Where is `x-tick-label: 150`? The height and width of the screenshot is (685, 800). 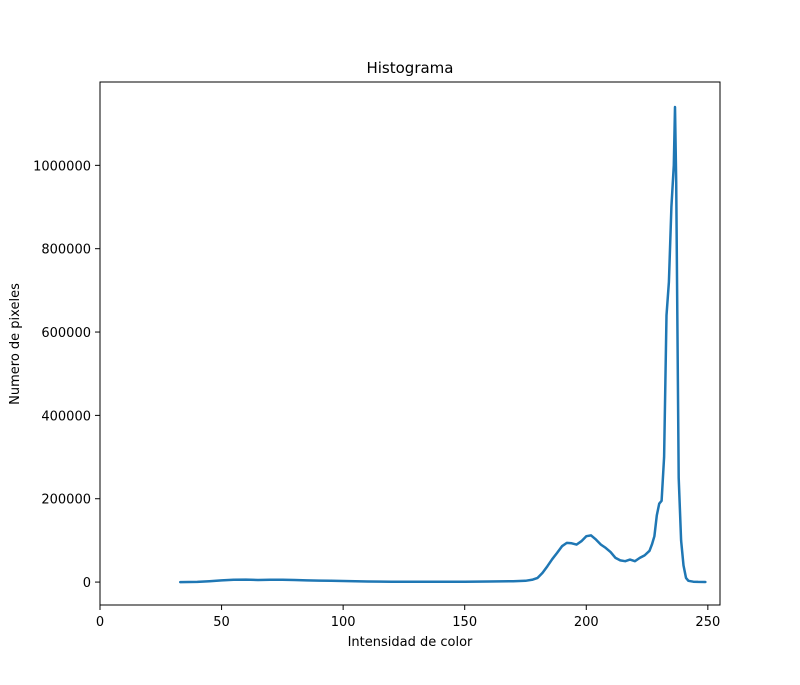
x-tick-label: 150 is located at coordinates (464, 622).